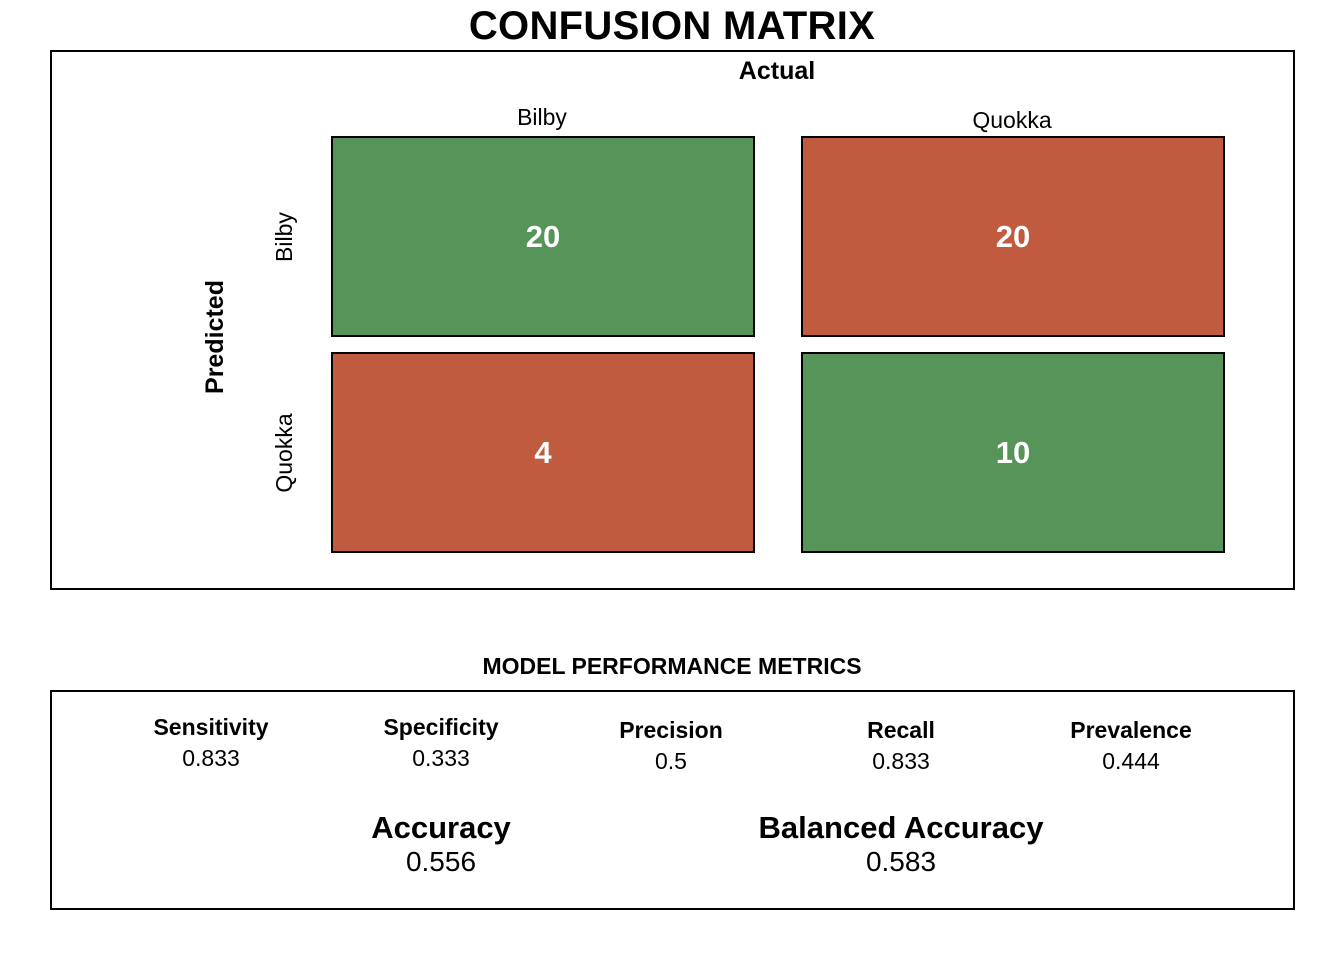 The height and width of the screenshot is (960, 1344). I want to click on metric-value: 0.556, so click(441, 861).